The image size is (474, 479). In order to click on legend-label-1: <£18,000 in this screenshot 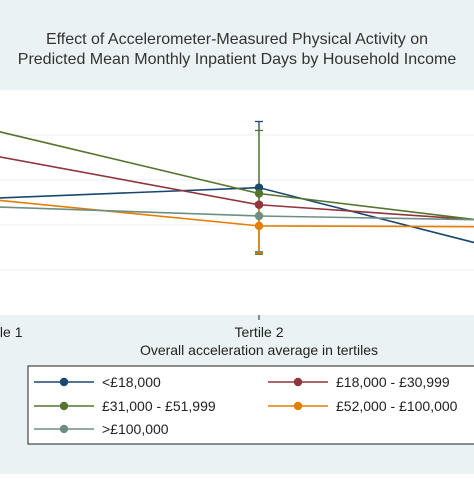, I will do `click(131, 382)`.